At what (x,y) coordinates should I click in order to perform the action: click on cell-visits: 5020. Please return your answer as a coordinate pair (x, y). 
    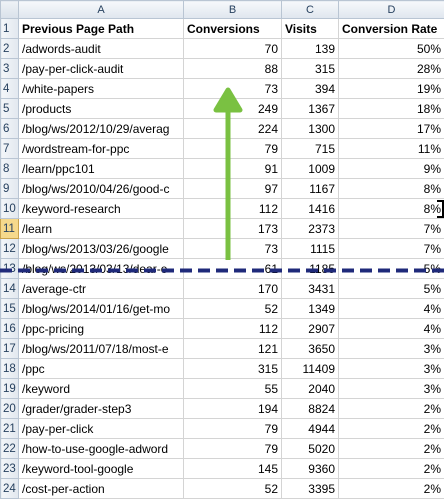
    Looking at the image, I should click on (310, 449).